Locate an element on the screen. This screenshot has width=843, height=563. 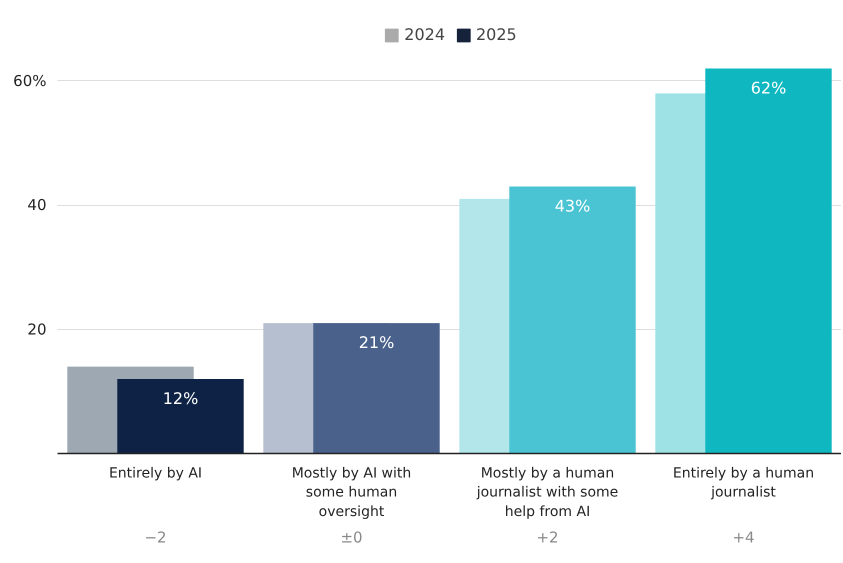
y-tick-label: 60% is located at coordinates (30, 81).